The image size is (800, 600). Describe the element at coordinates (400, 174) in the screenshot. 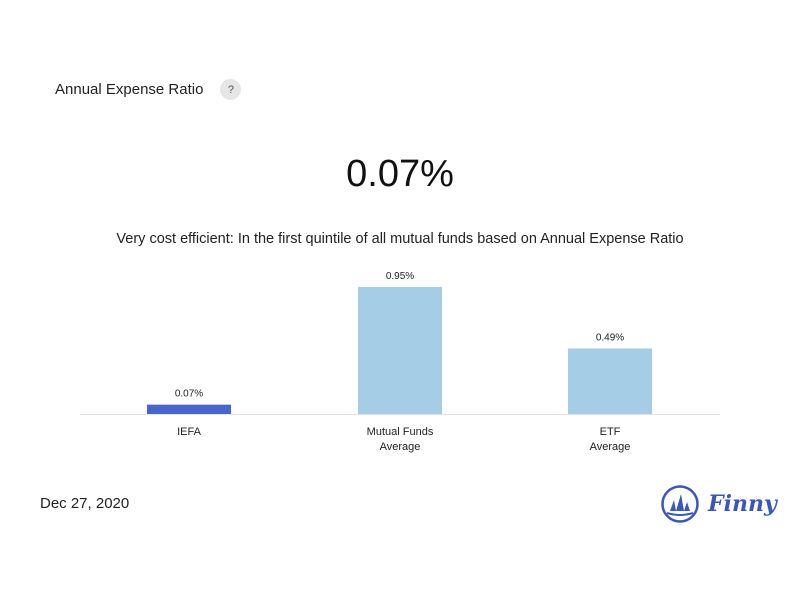

I see `expense-ratio-value: 0.07%` at that location.